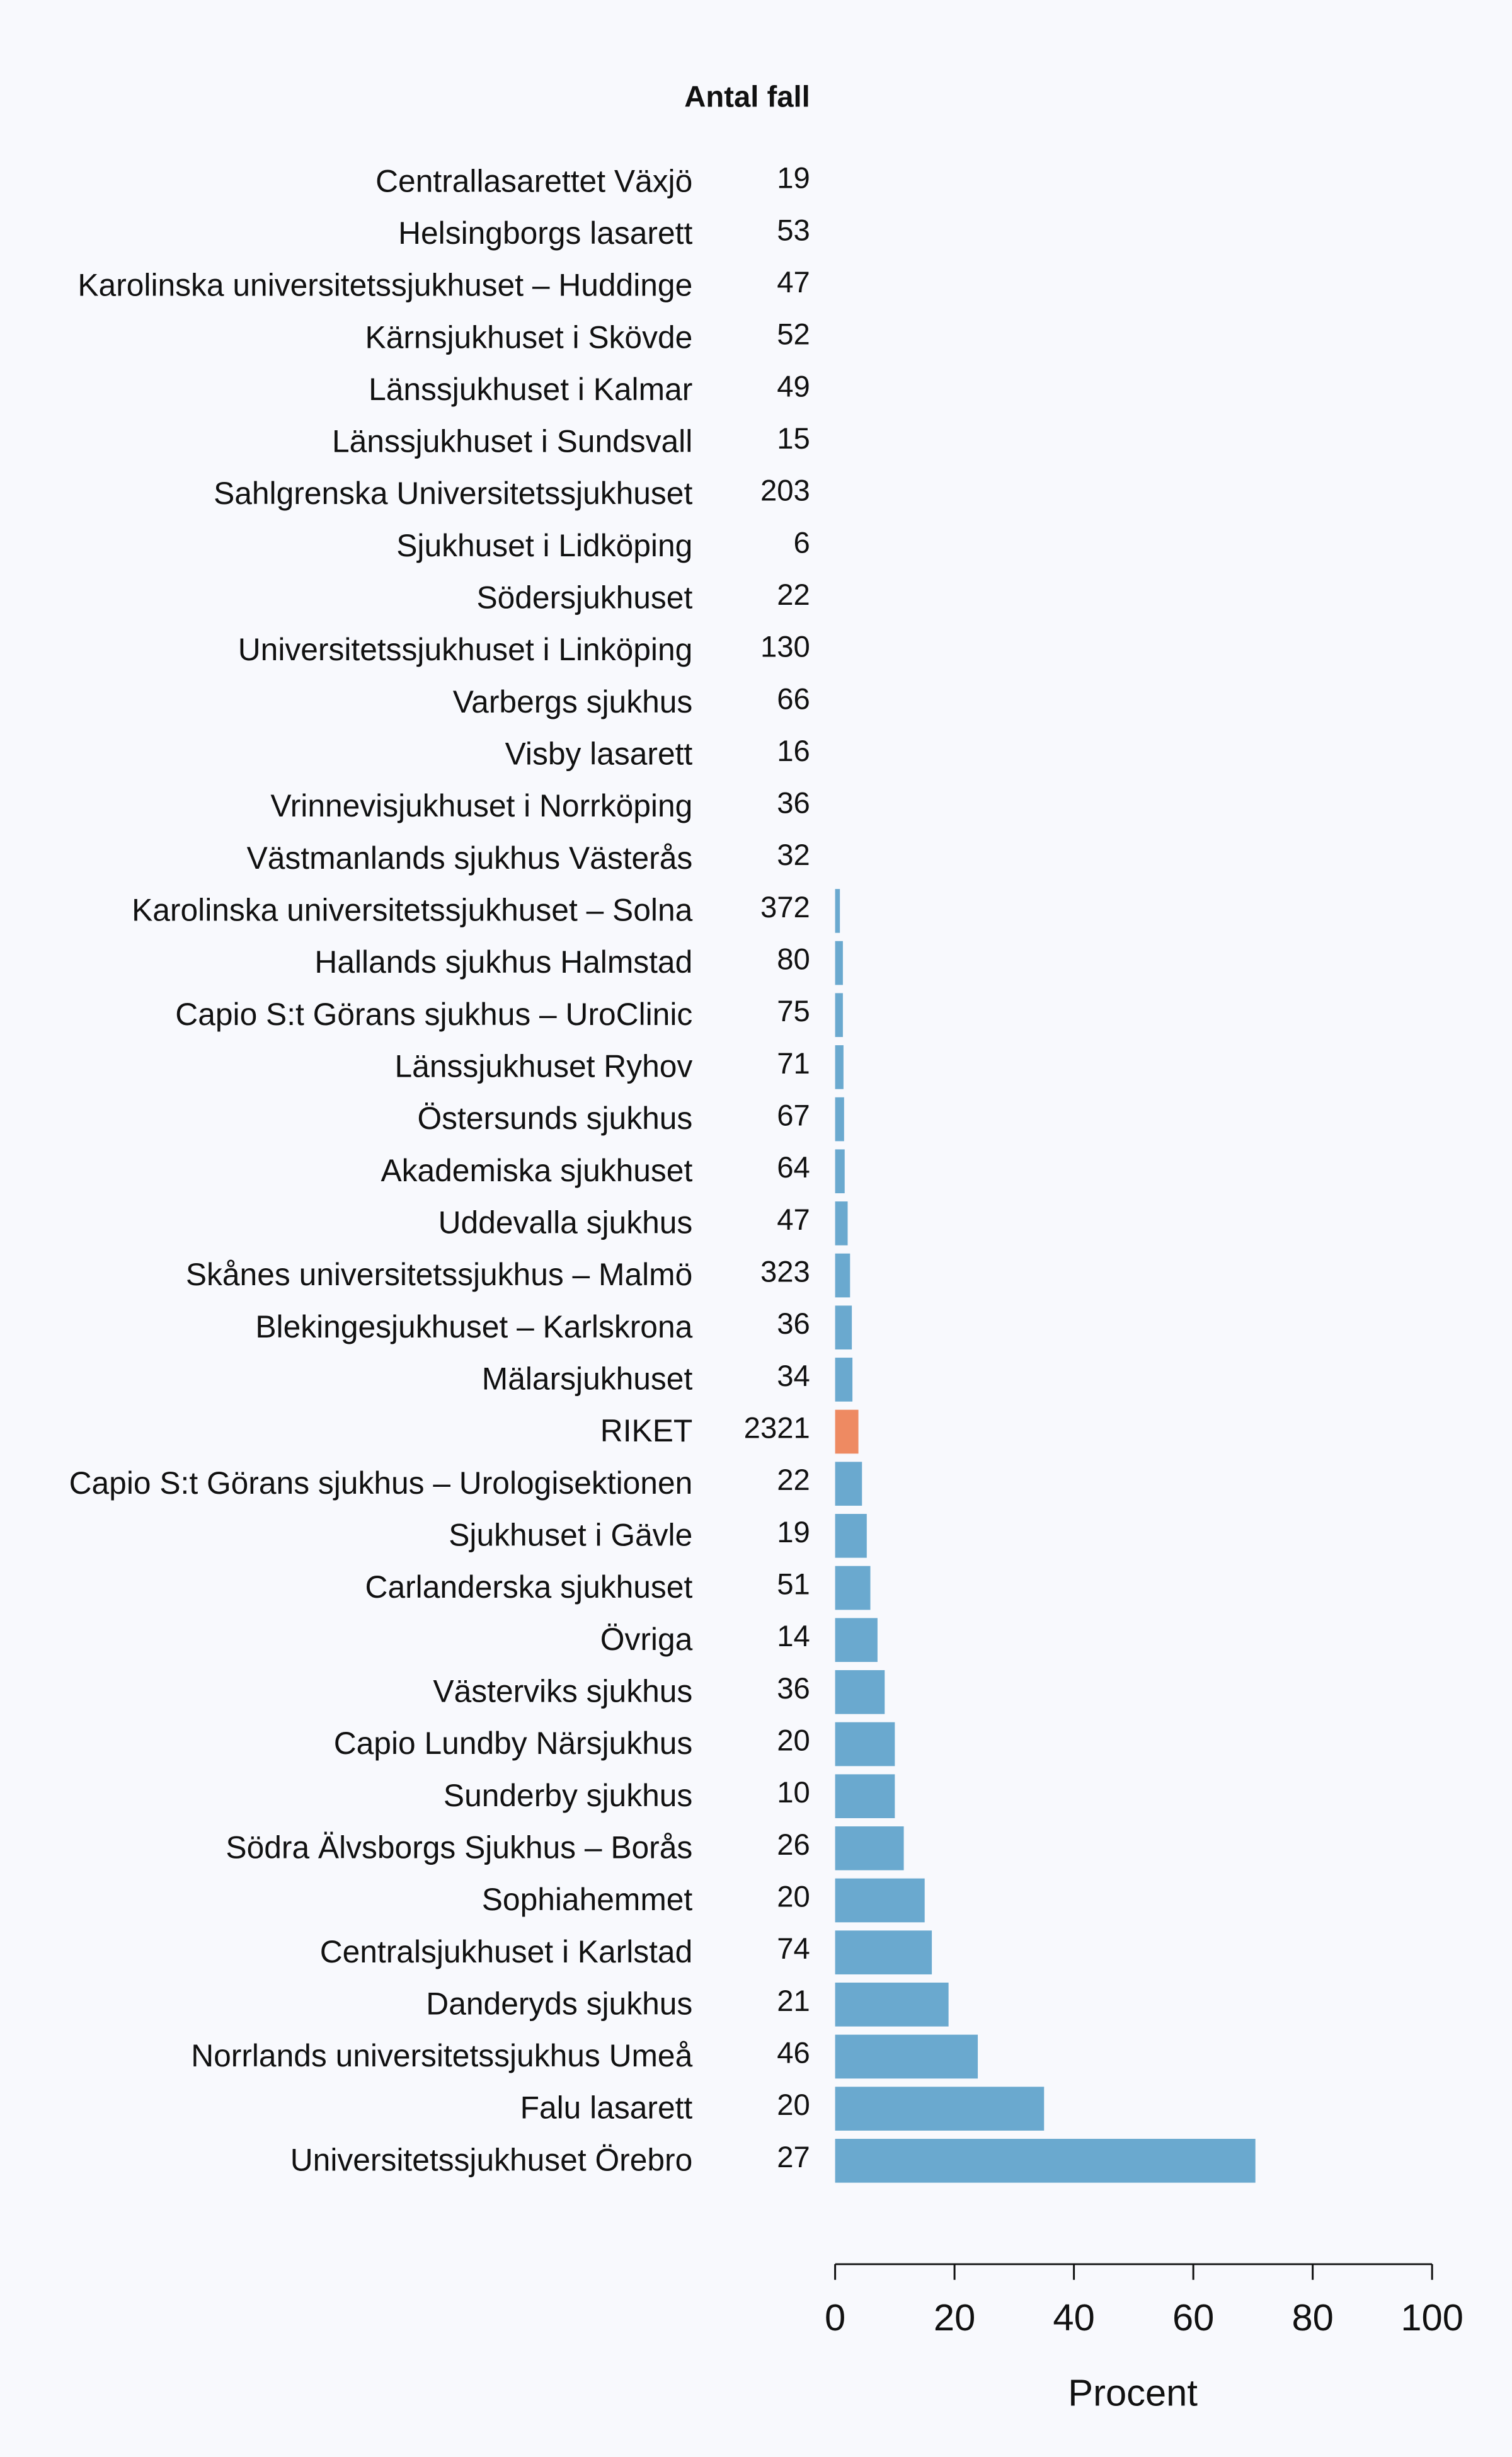 This screenshot has width=1512, height=2457. Describe the element at coordinates (793, 1167) in the screenshot. I see `count-label: 64` at that location.